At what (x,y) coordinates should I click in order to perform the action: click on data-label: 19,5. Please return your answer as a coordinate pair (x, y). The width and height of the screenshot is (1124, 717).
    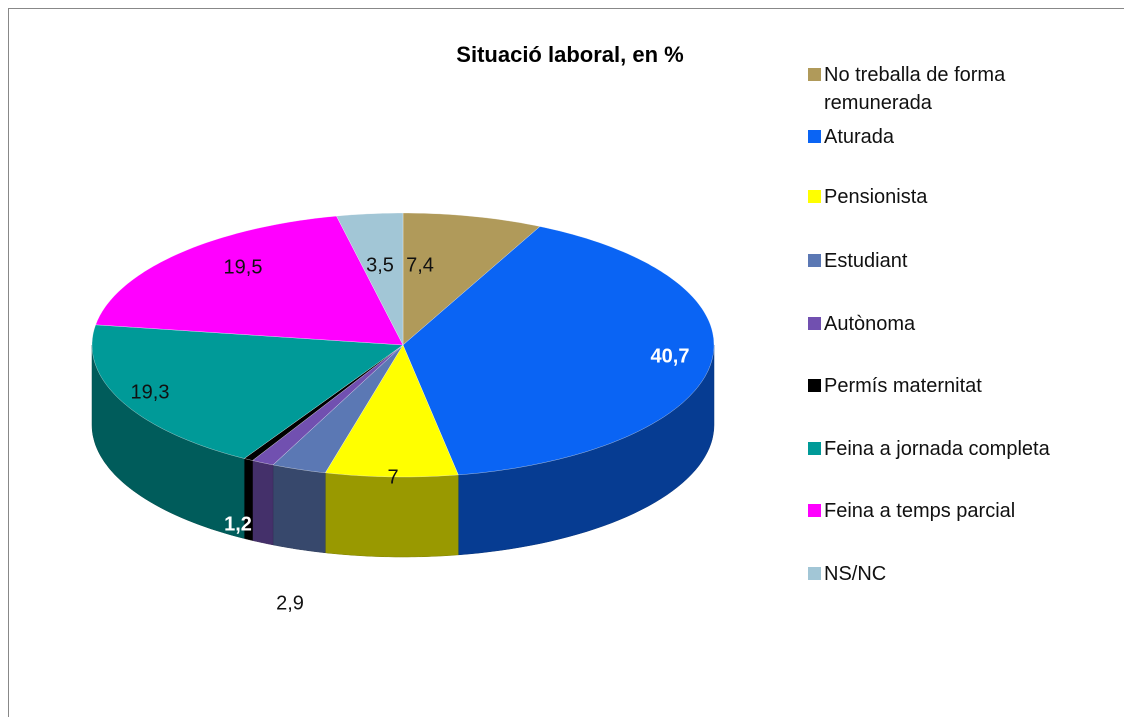
    Looking at the image, I should click on (243, 267).